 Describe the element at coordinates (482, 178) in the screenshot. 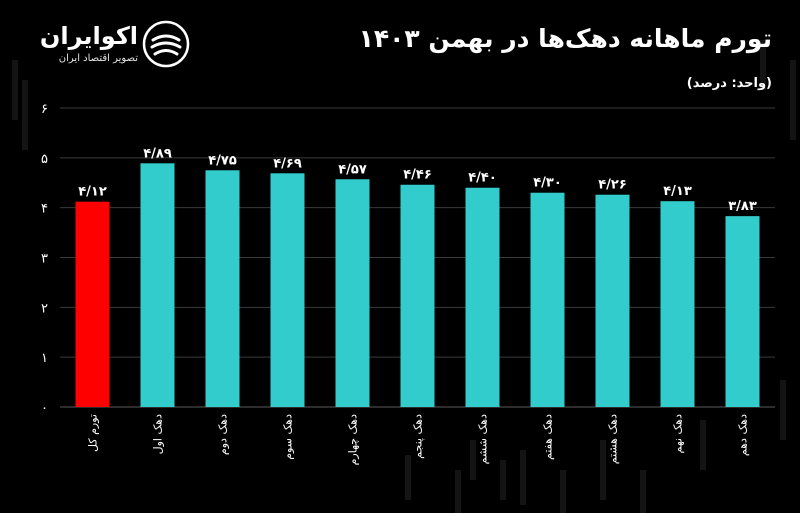

I see `value-label: ۴/۴۰` at that location.